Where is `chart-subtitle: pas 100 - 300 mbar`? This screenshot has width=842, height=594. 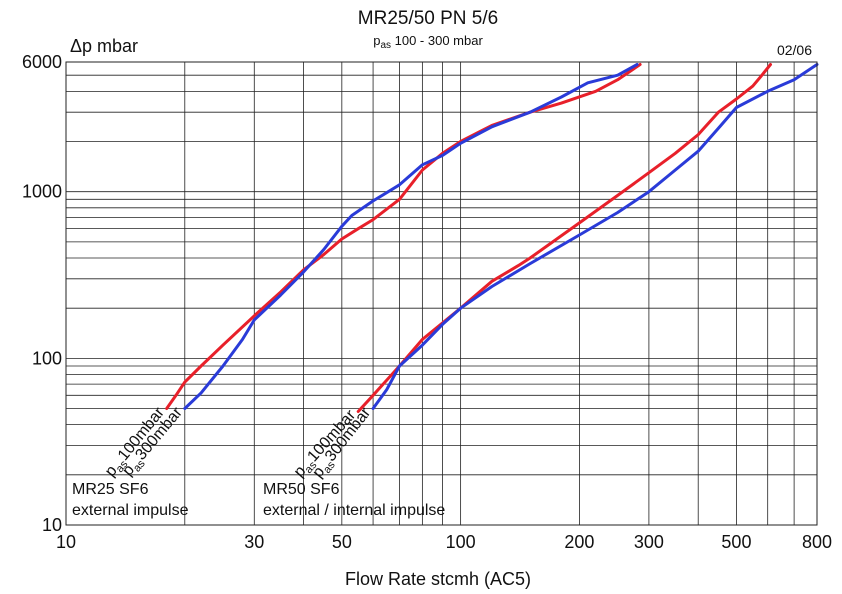 chart-subtitle: pas 100 - 300 mbar is located at coordinates (428, 42).